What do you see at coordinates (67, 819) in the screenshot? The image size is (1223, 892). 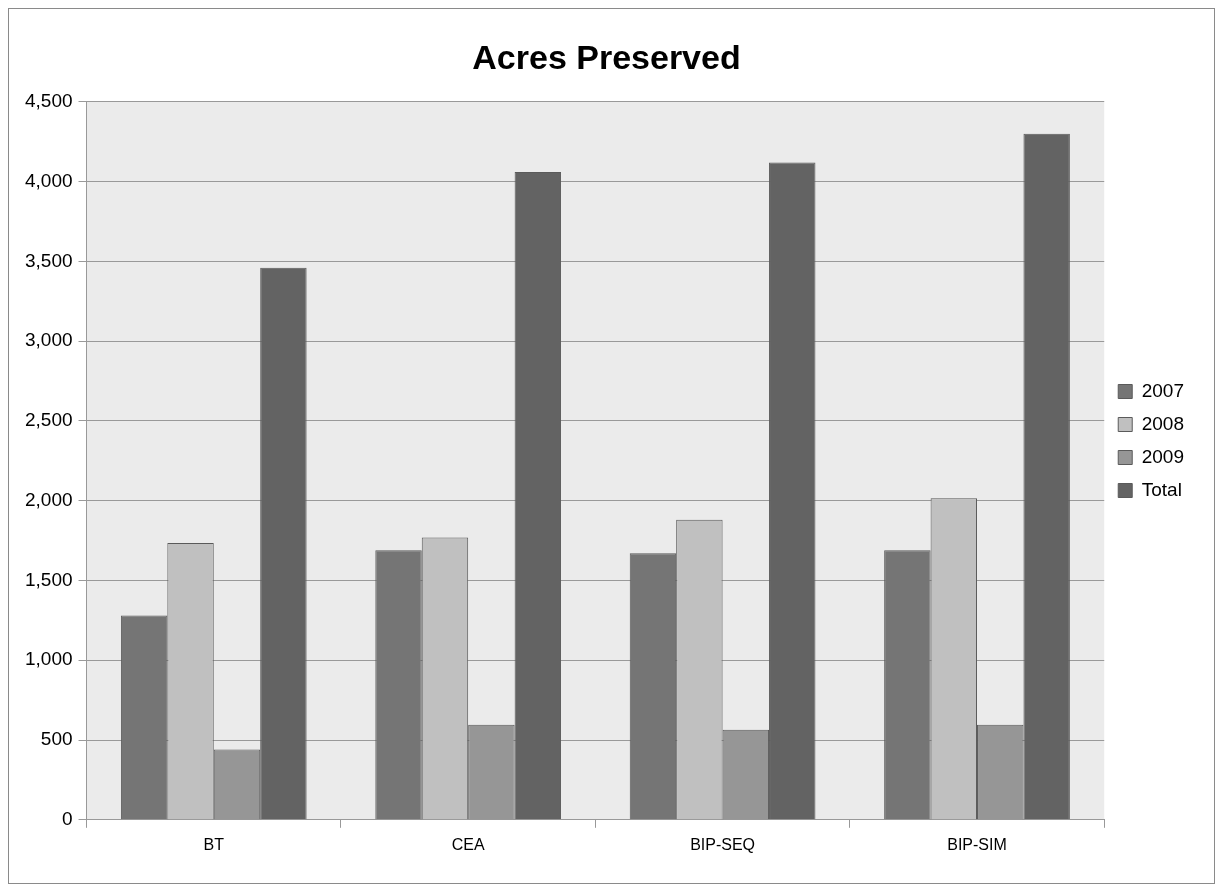 I see `y-tick-label: 0` at bounding box center [67, 819].